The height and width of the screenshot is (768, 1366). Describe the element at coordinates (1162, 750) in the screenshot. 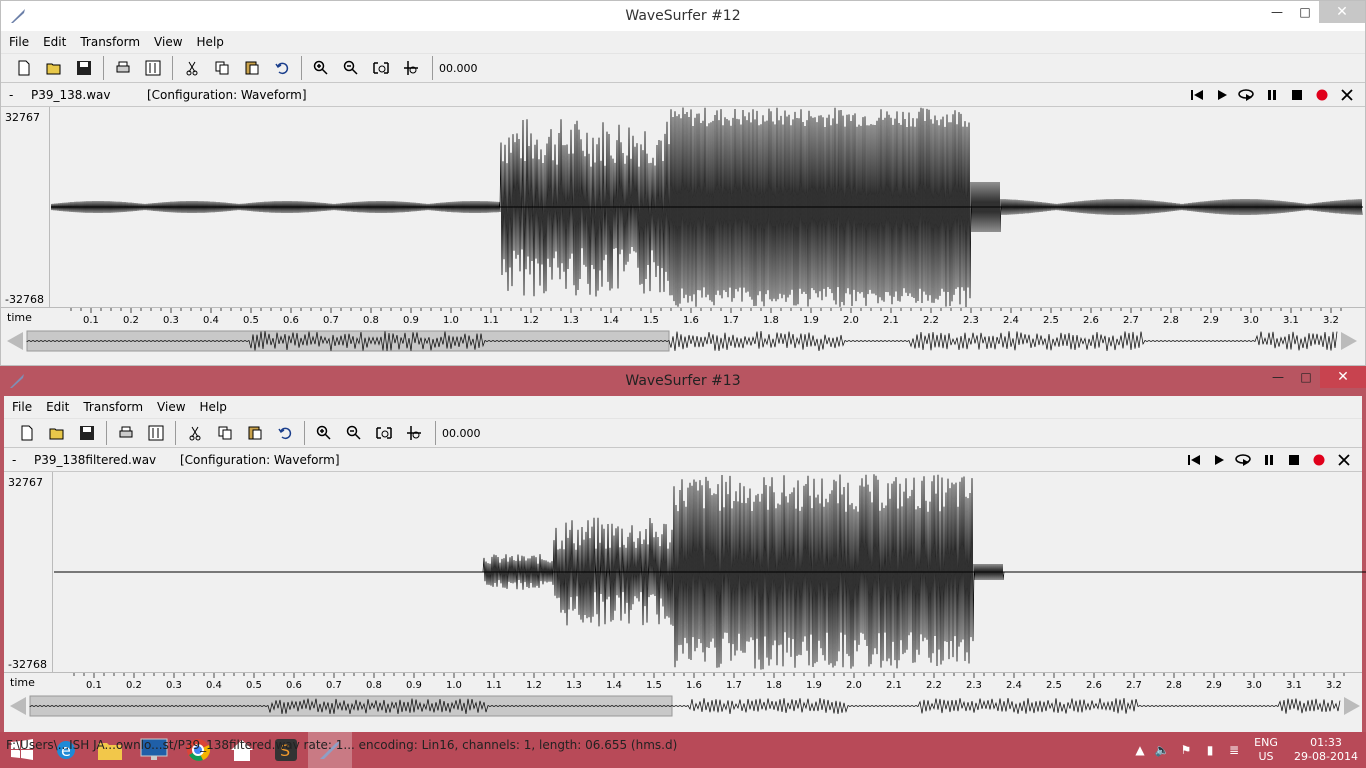

I see `volume-icon: 🔈` at that location.